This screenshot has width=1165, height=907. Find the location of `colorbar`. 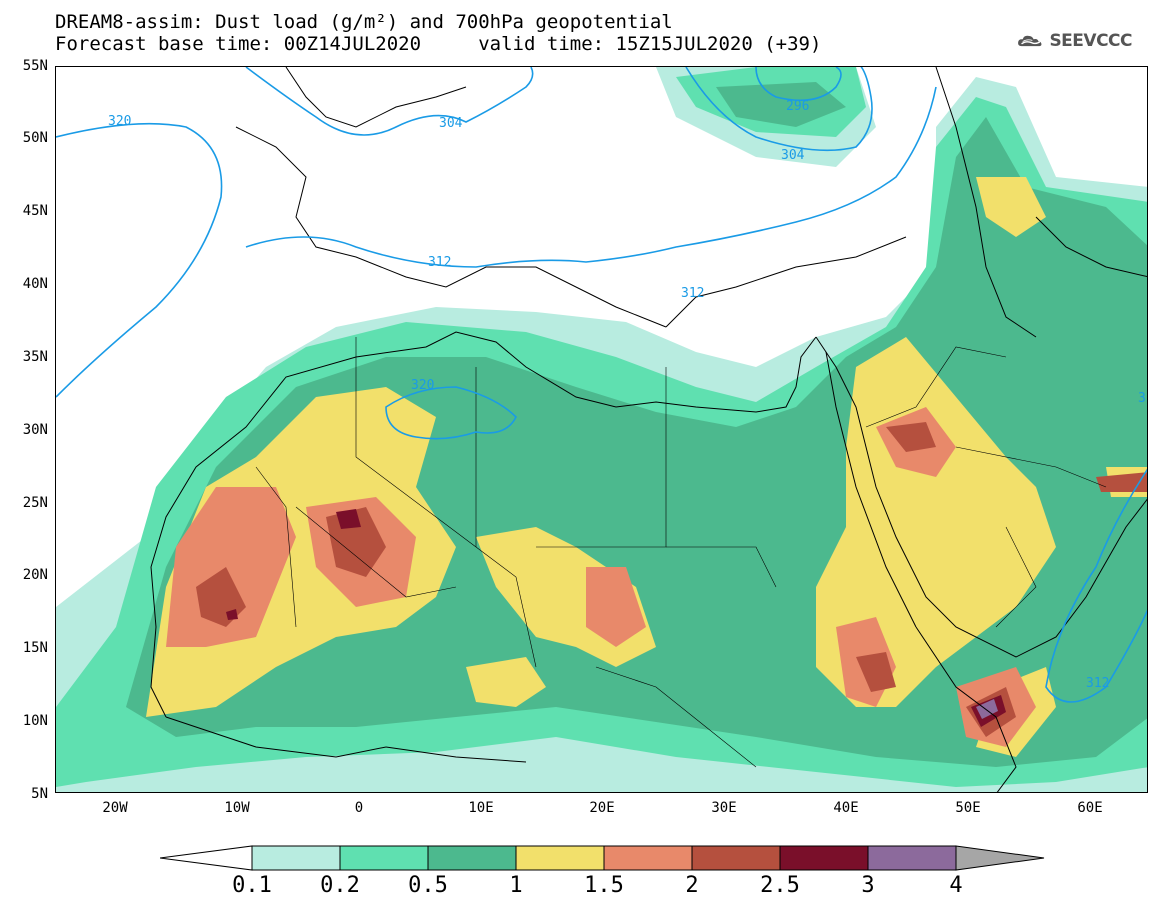

colorbar is located at coordinates (602, 858).